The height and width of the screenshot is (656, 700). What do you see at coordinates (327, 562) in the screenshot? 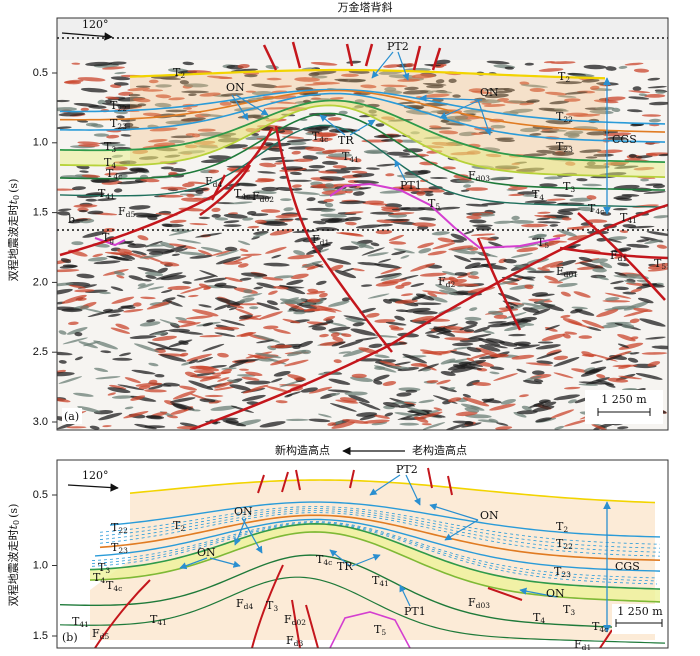
I see `label-sub: 4c` at bounding box center [327, 562].